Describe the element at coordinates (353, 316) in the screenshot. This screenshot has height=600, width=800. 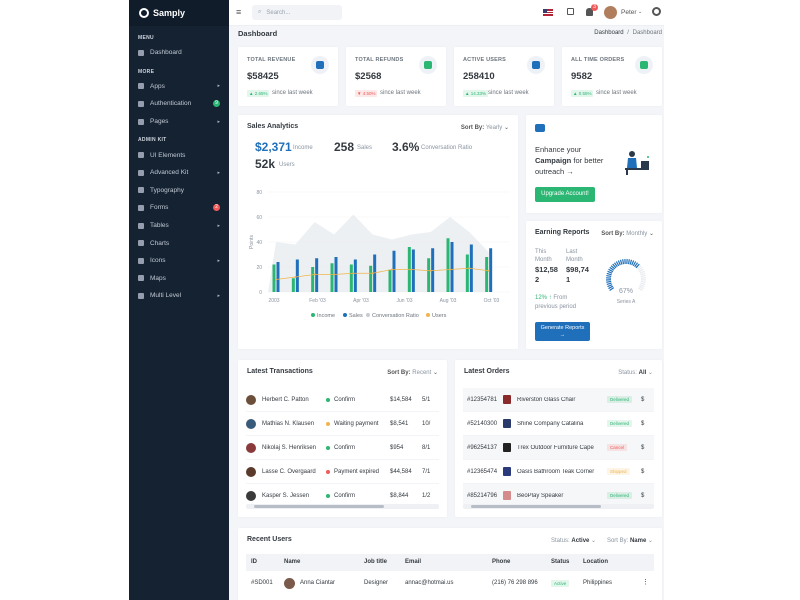
I see `legend-item: Sales` at that location.